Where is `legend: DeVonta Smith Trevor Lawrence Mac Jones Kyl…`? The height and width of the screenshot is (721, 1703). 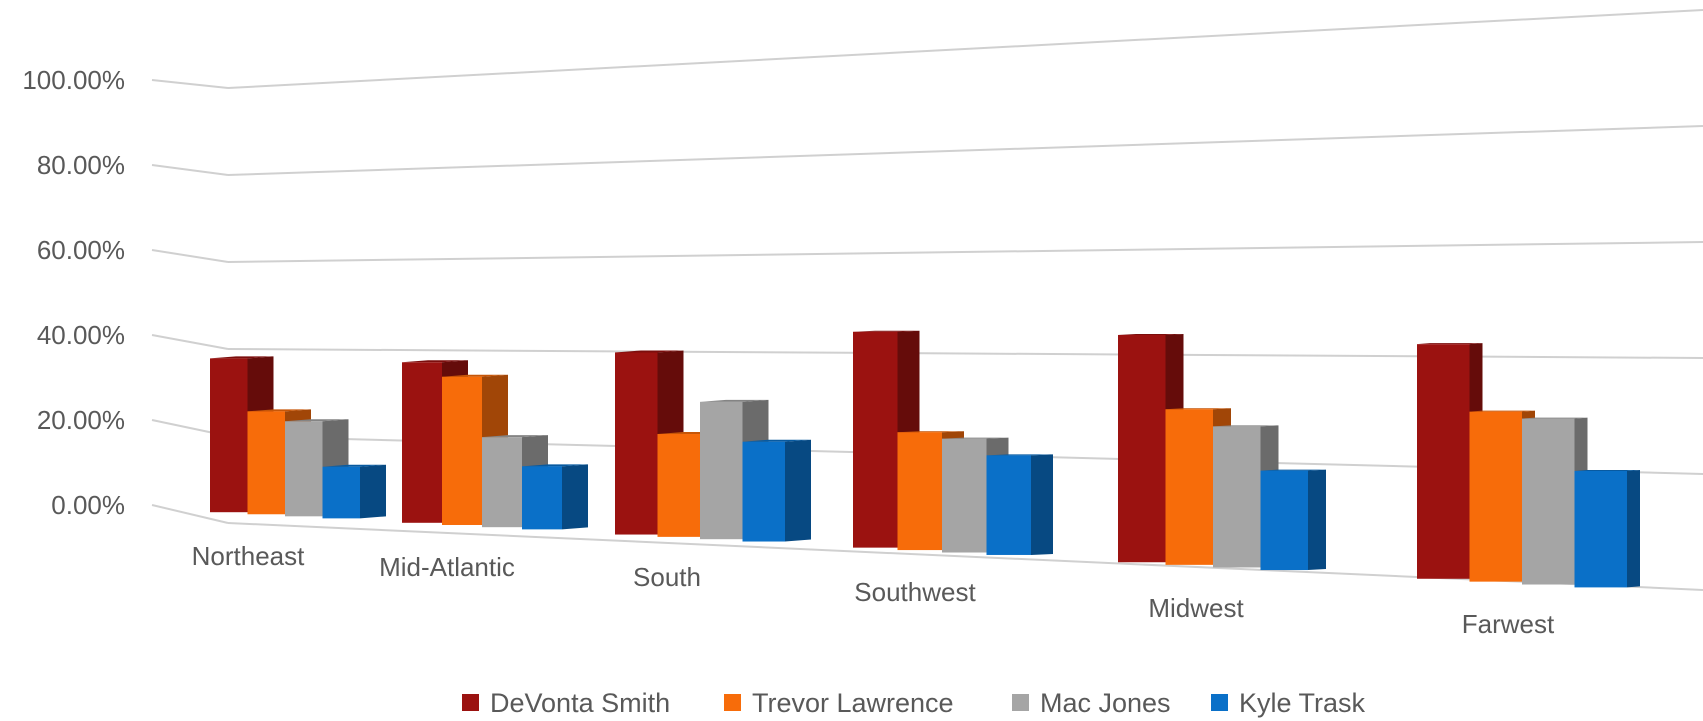 legend: DeVonta Smith Trevor Lawrence Mac Jones Kyl… is located at coordinates (914, 703).